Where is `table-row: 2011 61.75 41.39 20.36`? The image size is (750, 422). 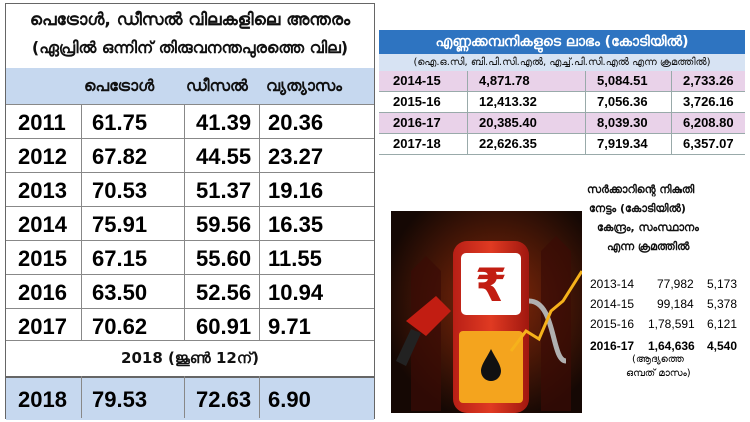
table-row: 2011 61.75 41.39 20.36 is located at coordinates (190, 121).